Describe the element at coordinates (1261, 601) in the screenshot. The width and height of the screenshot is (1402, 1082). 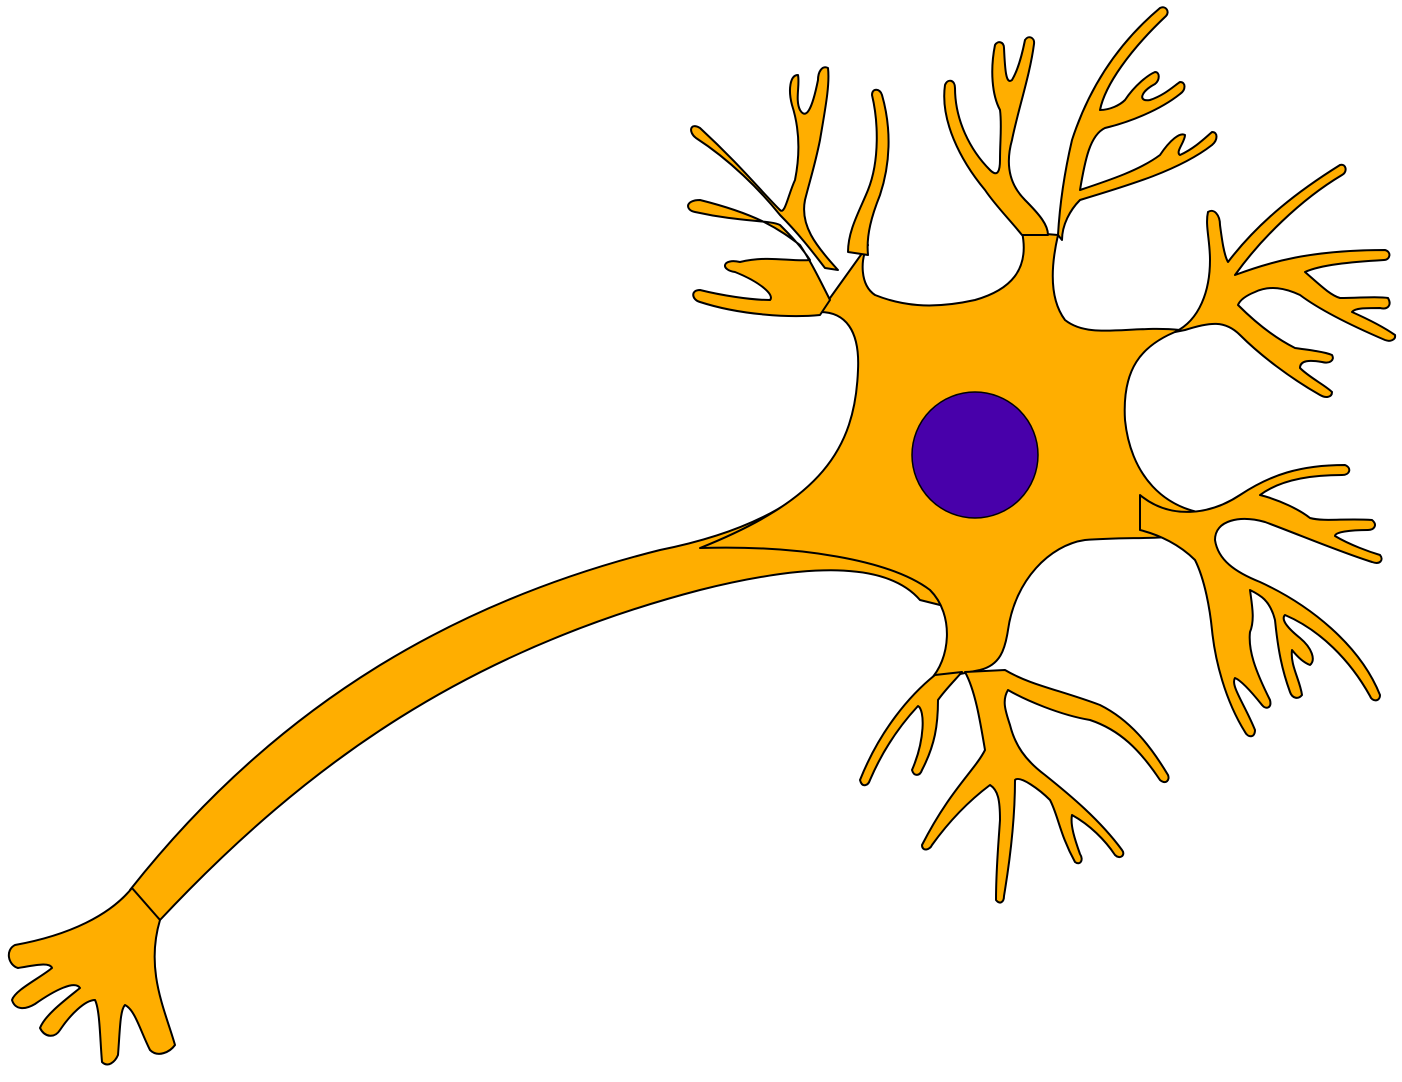
I see `dendrite-right-lower` at that location.